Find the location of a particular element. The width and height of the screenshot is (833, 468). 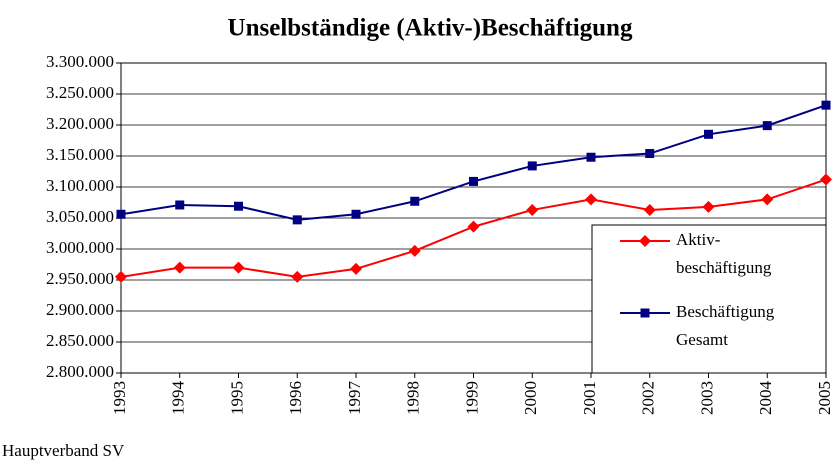

y-tick-label: 3.300.000 is located at coordinates (80, 61).